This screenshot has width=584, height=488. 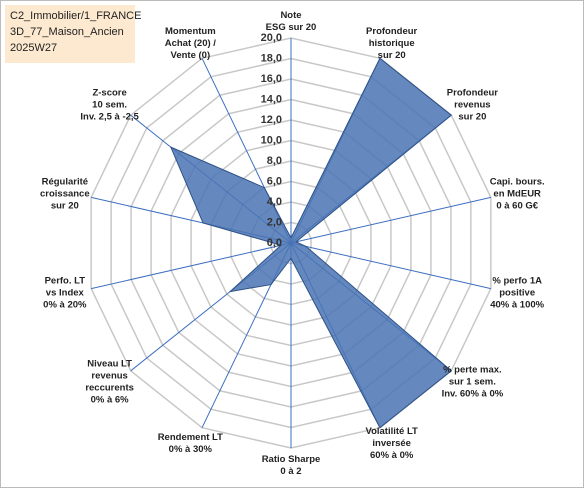 I want to click on axis-label-line: Note, so click(x=290, y=15).